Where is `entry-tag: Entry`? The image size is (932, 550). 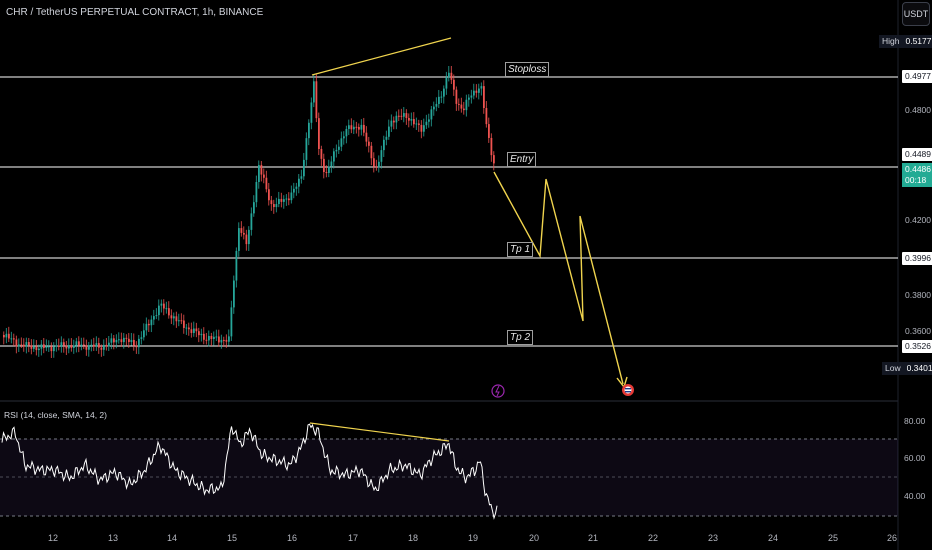
entry-tag: Entry is located at coordinates (522, 159).